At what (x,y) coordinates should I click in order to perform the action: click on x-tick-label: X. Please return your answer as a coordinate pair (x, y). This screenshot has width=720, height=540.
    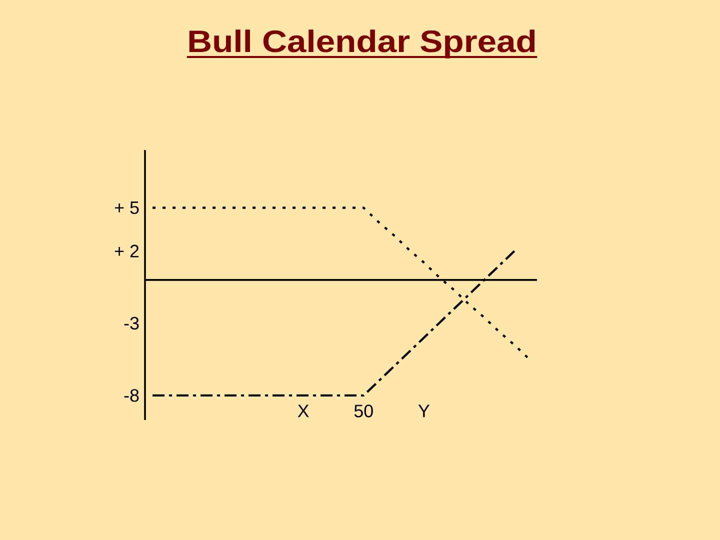
    Looking at the image, I should click on (303, 411).